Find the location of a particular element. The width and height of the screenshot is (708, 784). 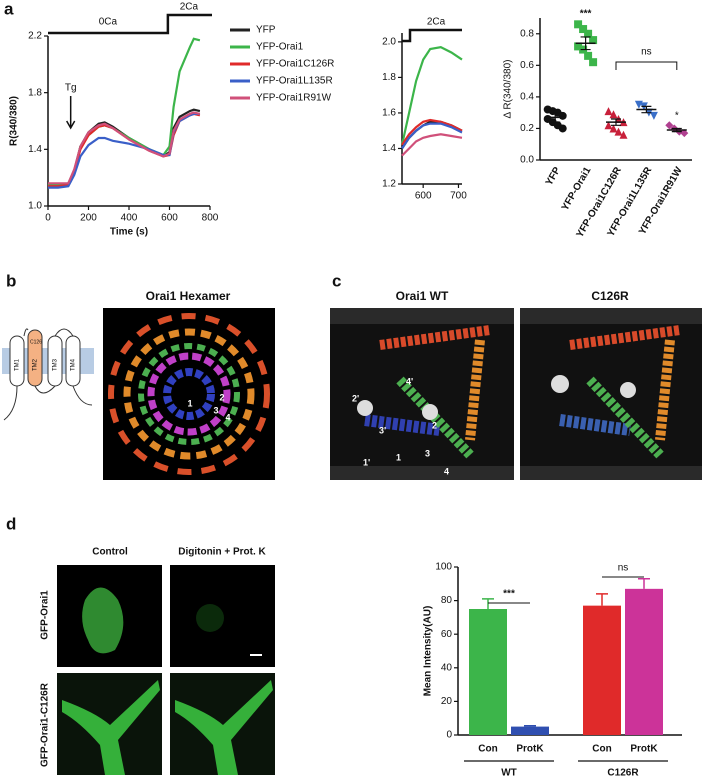

x-tick-label: YFP-Orai1 is located at coordinates (577, 189).